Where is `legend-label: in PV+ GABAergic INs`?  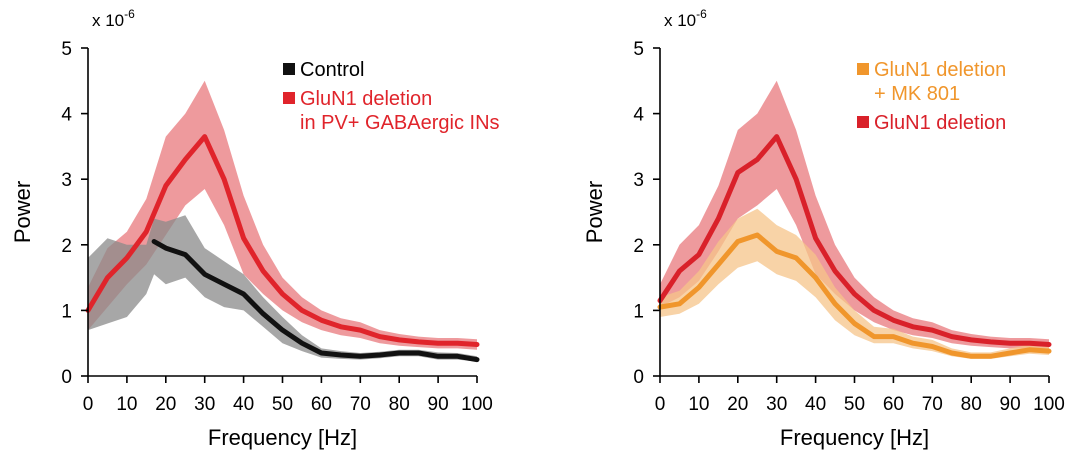 legend-label: in PV+ GABAergic INs is located at coordinates (400, 123).